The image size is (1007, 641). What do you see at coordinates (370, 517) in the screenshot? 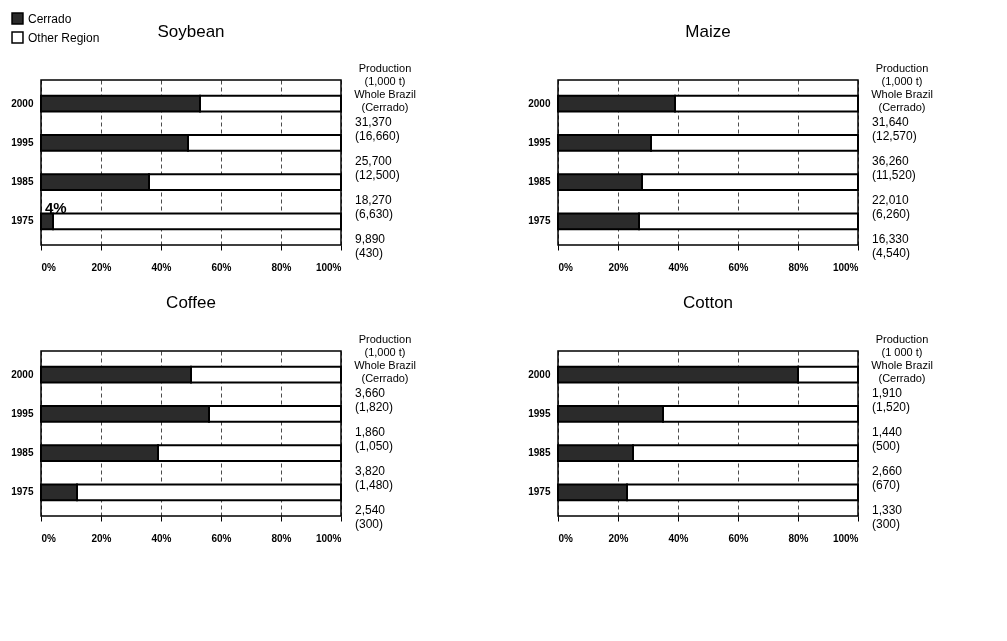
I see `text: 2,540 (300)` at bounding box center [370, 517].